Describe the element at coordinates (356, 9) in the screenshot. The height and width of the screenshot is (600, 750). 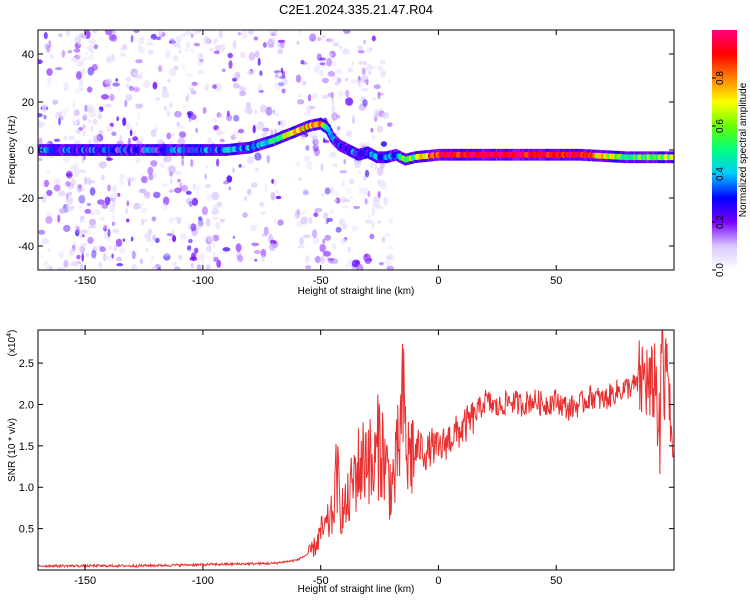
I see `figure-title: C2E1.2024.335.21.47.R04` at that location.